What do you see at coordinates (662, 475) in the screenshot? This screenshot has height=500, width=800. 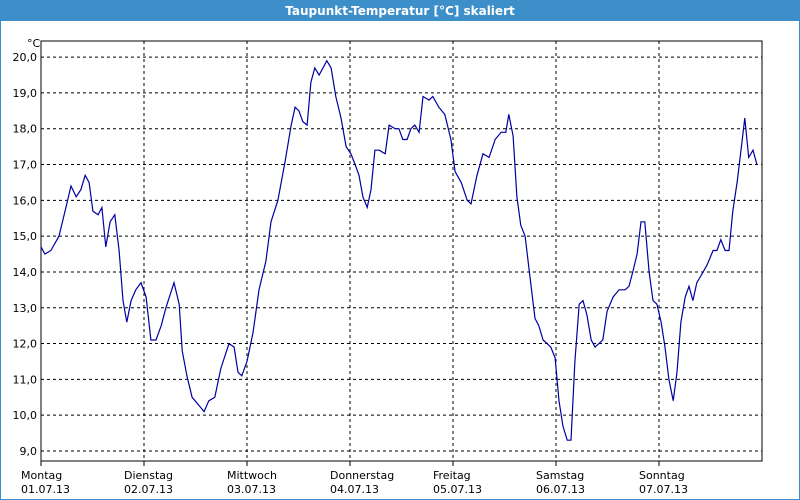 I see `x-tick-label: Sonntag` at bounding box center [662, 475].